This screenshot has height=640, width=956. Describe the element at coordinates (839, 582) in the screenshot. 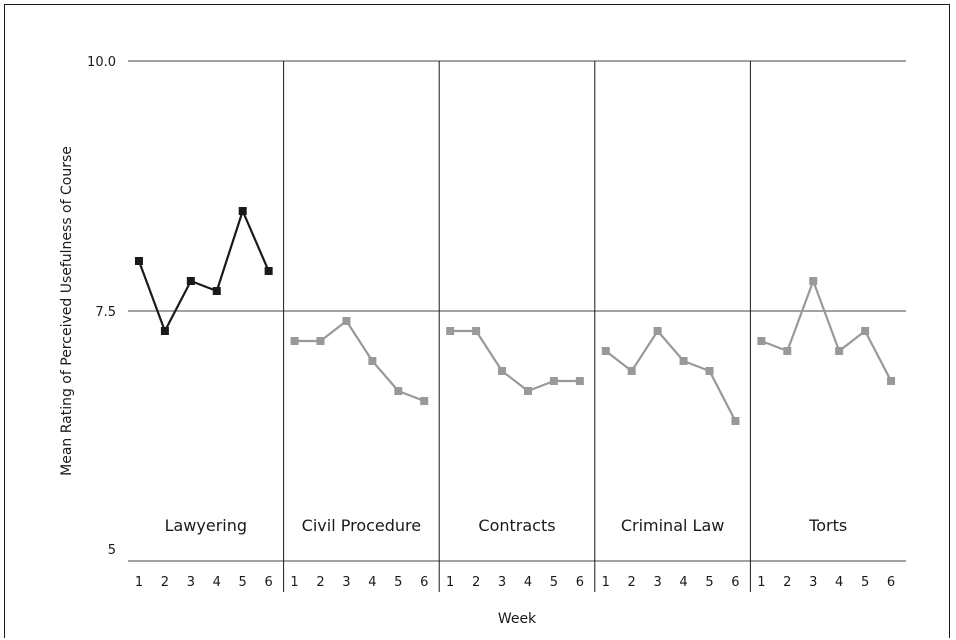

I see `x-tick-label-4-3: 4` at that location.